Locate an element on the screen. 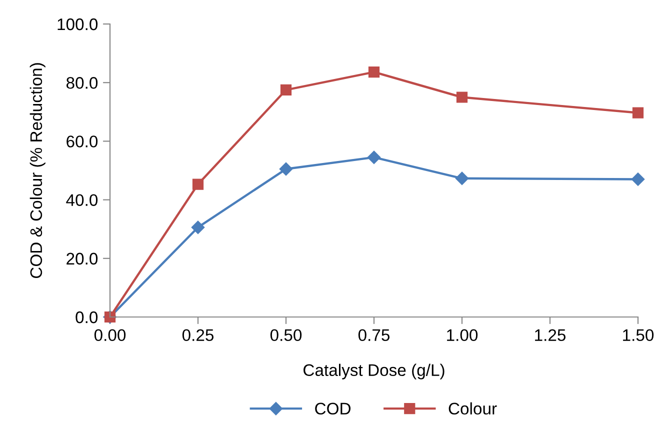  y-tick-label: 0.0 is located at coordinates (87, 317).